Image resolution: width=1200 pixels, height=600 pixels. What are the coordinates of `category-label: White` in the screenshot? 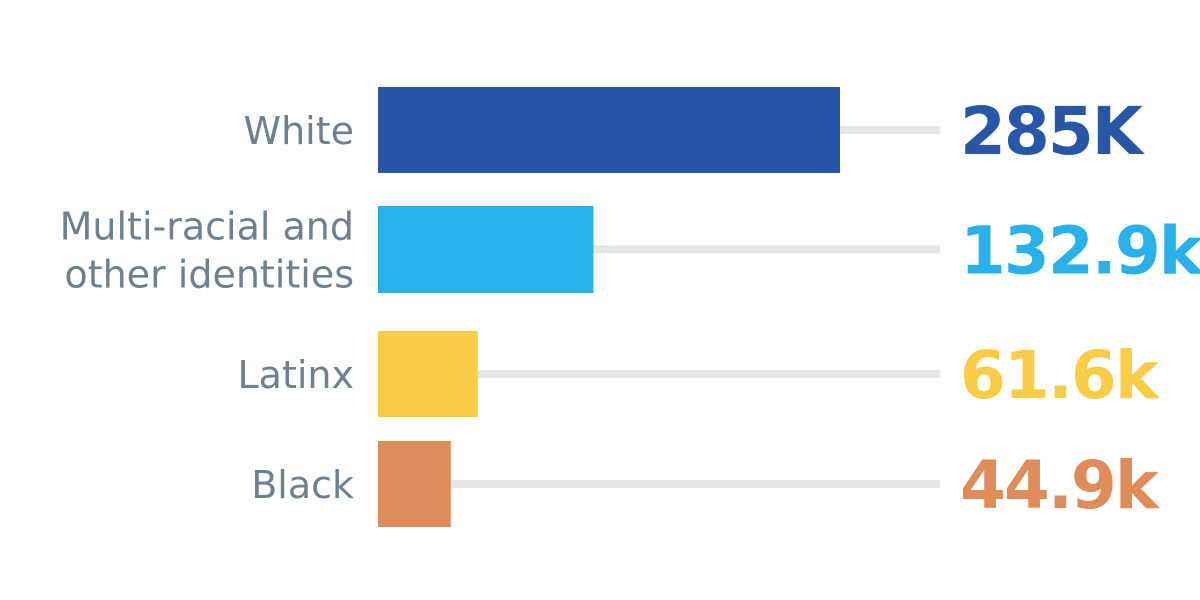 It's located at (299, 131).